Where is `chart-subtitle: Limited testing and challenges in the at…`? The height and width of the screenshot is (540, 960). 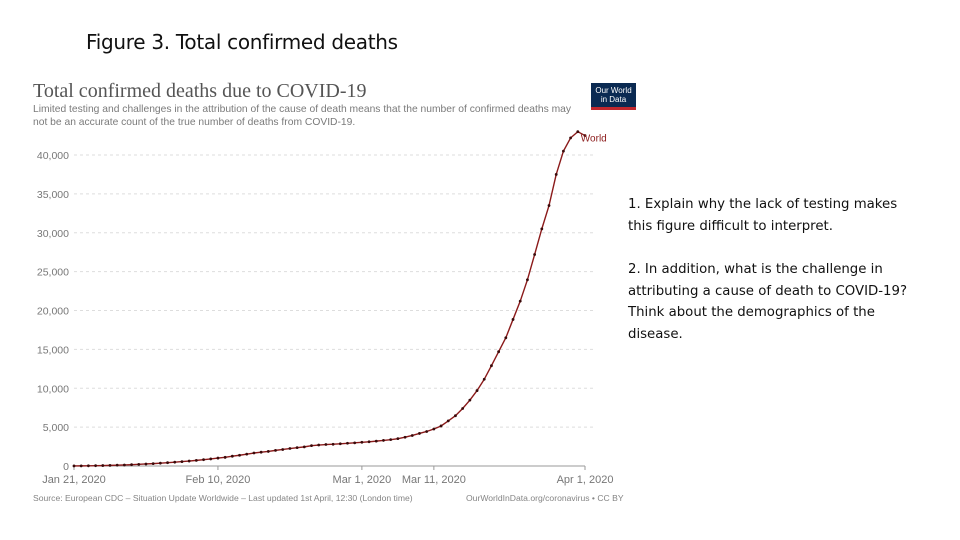 chart-subtitle: Limited testing and challenges in the at… is located at coordinates (302, 116).